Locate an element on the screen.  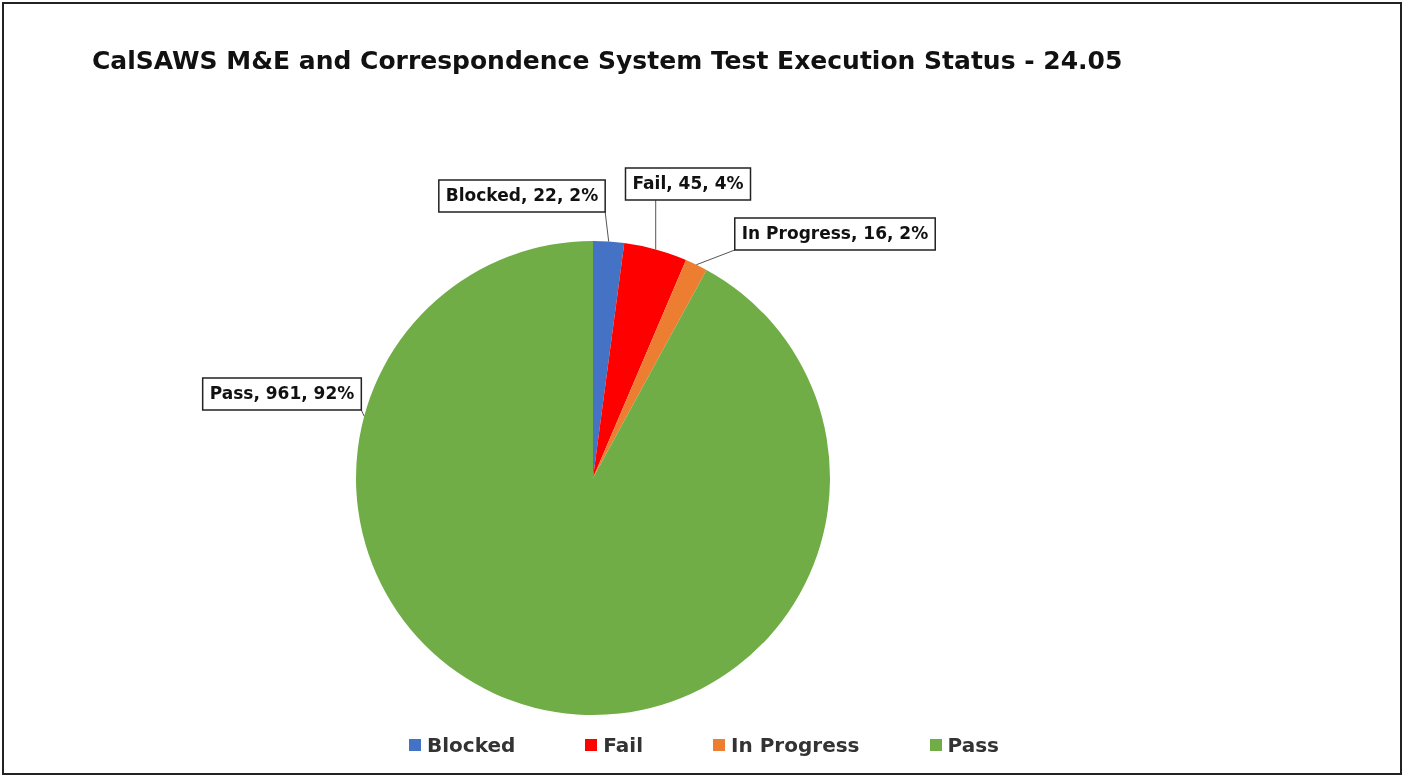
legend-label: Pass is located at coordinates (973, 745).